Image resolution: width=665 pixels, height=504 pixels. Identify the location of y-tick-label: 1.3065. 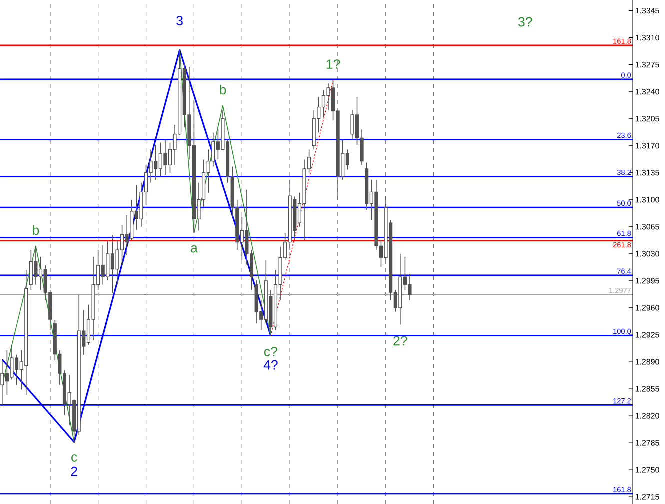
(648, 227).